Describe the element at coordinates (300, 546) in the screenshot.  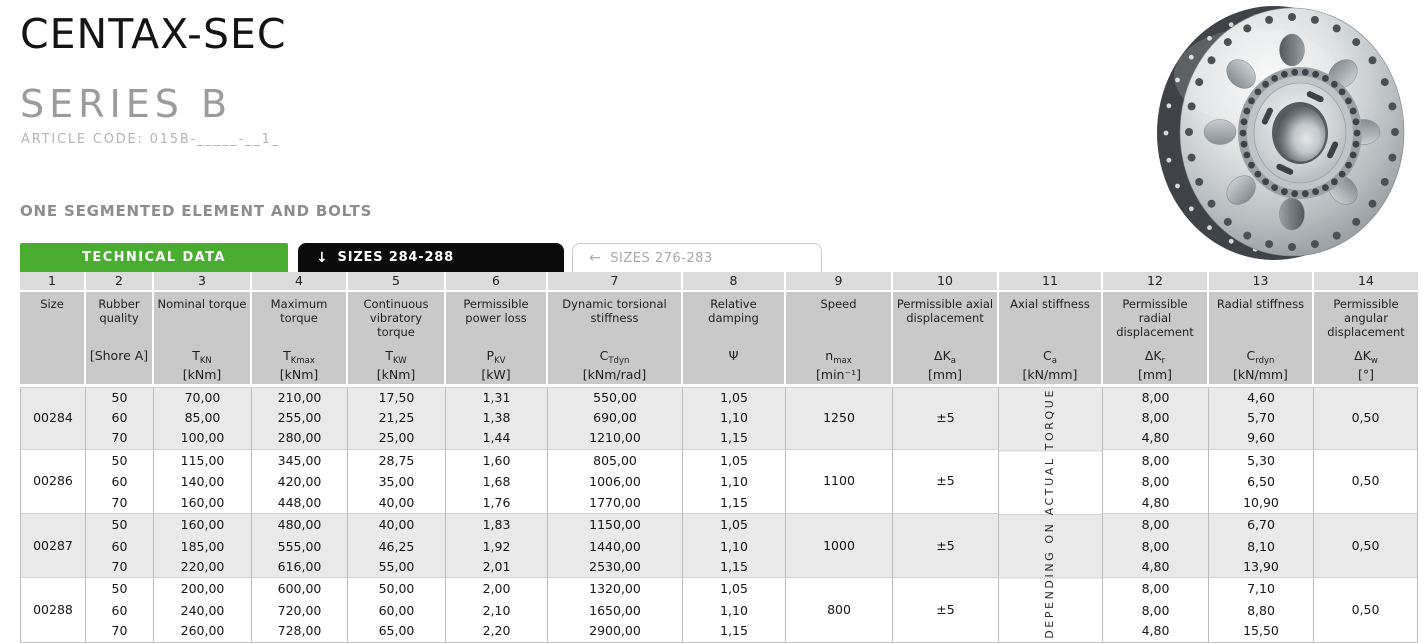
I see `maximum-torque-cell: 555,00` at that location.